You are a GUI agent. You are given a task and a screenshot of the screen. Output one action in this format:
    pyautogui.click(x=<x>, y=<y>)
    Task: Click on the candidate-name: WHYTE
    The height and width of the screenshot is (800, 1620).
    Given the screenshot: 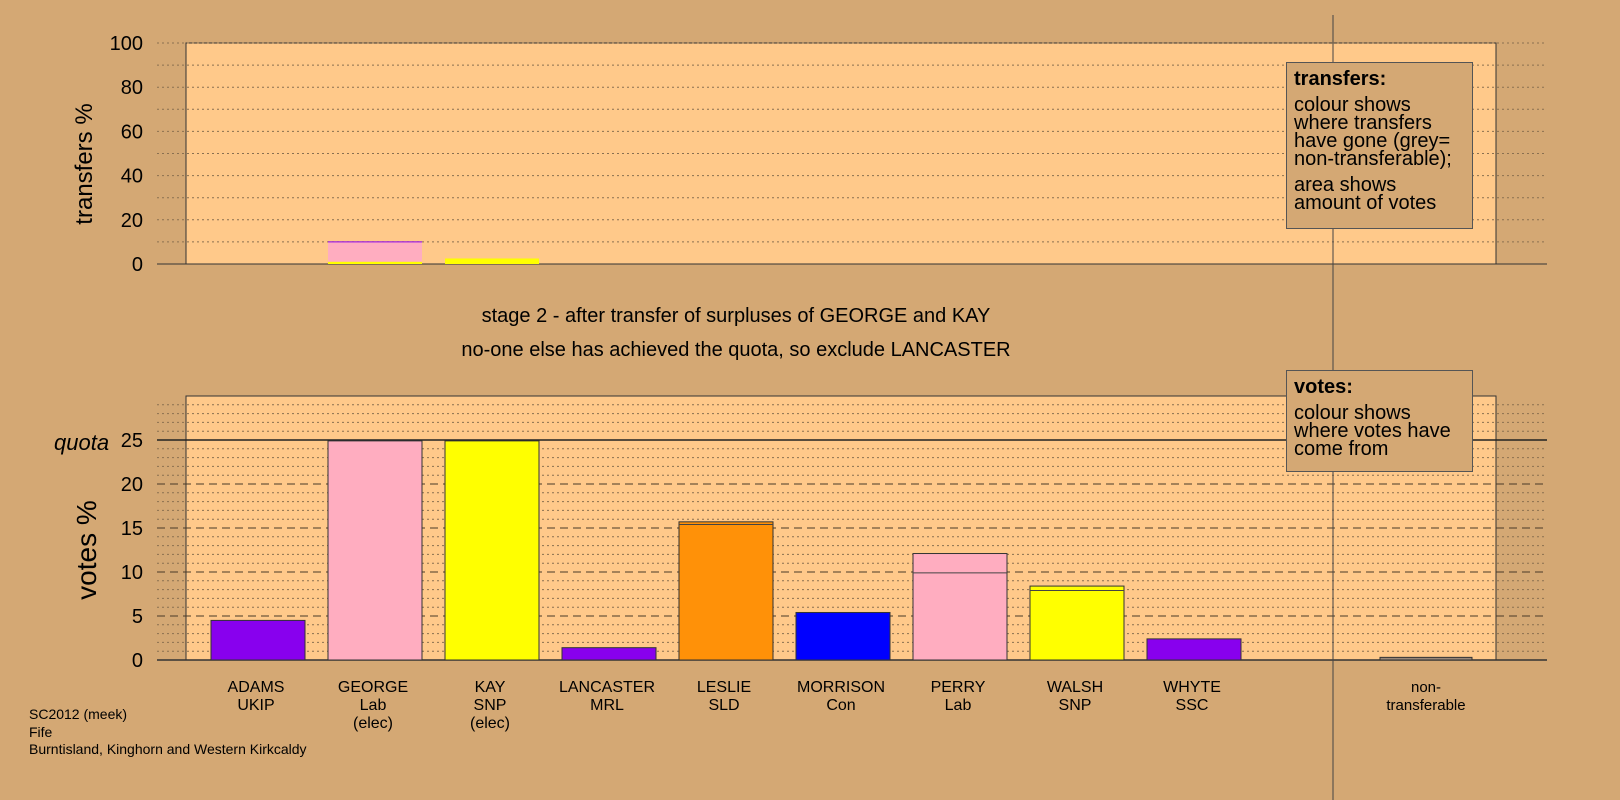 What is the action you would take?
    pyautogui.click(x=1192, y=687)
    